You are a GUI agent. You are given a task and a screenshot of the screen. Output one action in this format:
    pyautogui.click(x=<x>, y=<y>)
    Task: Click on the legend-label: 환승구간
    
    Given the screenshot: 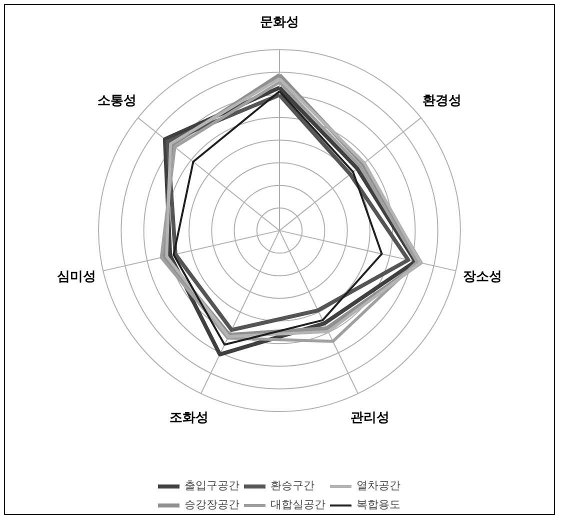 What is the action you would take?
    pyautogui.click(x=292, y=485)
    